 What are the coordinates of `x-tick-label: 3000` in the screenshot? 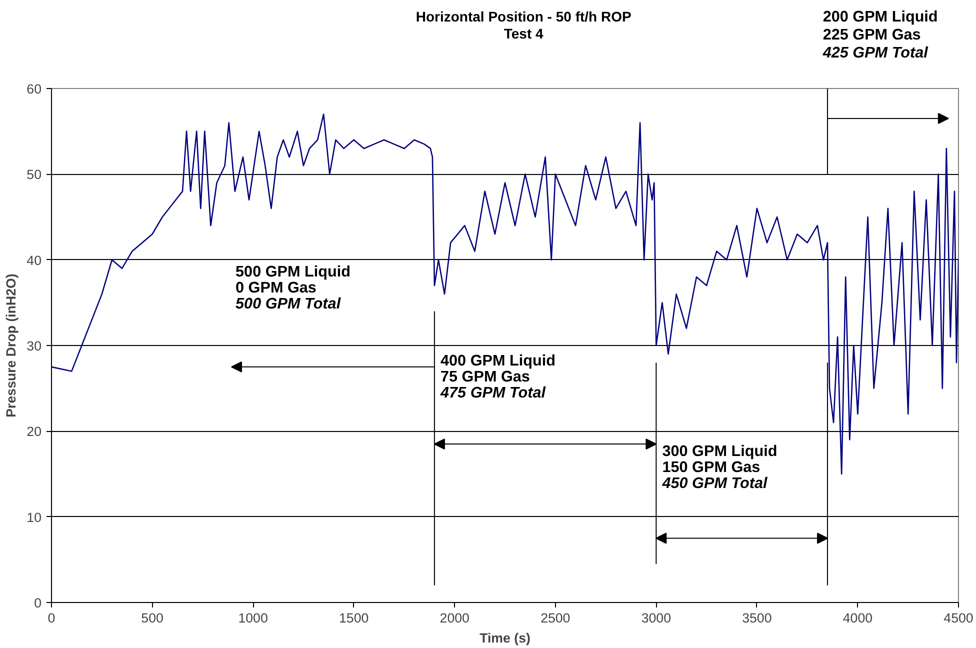 It's located at (656, 618).